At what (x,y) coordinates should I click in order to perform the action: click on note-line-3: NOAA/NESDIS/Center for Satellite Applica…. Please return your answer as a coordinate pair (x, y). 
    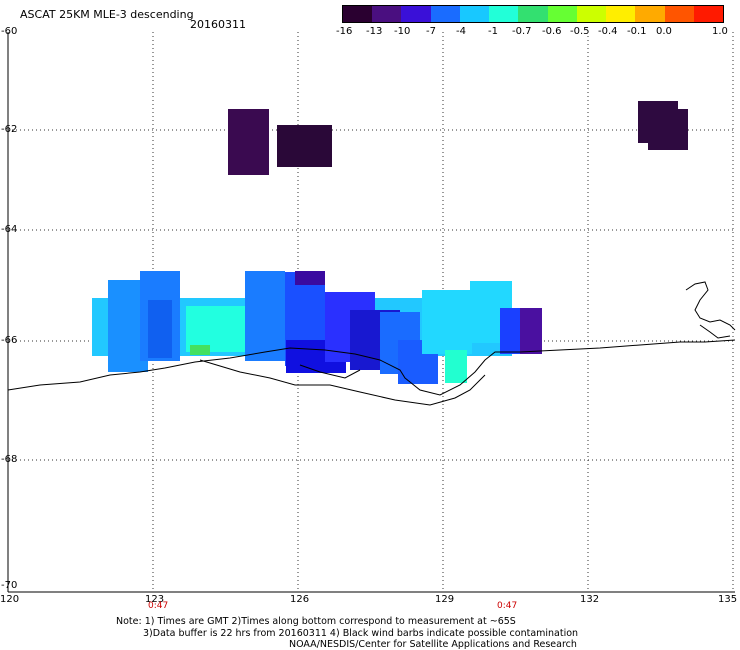
    Looking at the image, I should click on (433, 644).